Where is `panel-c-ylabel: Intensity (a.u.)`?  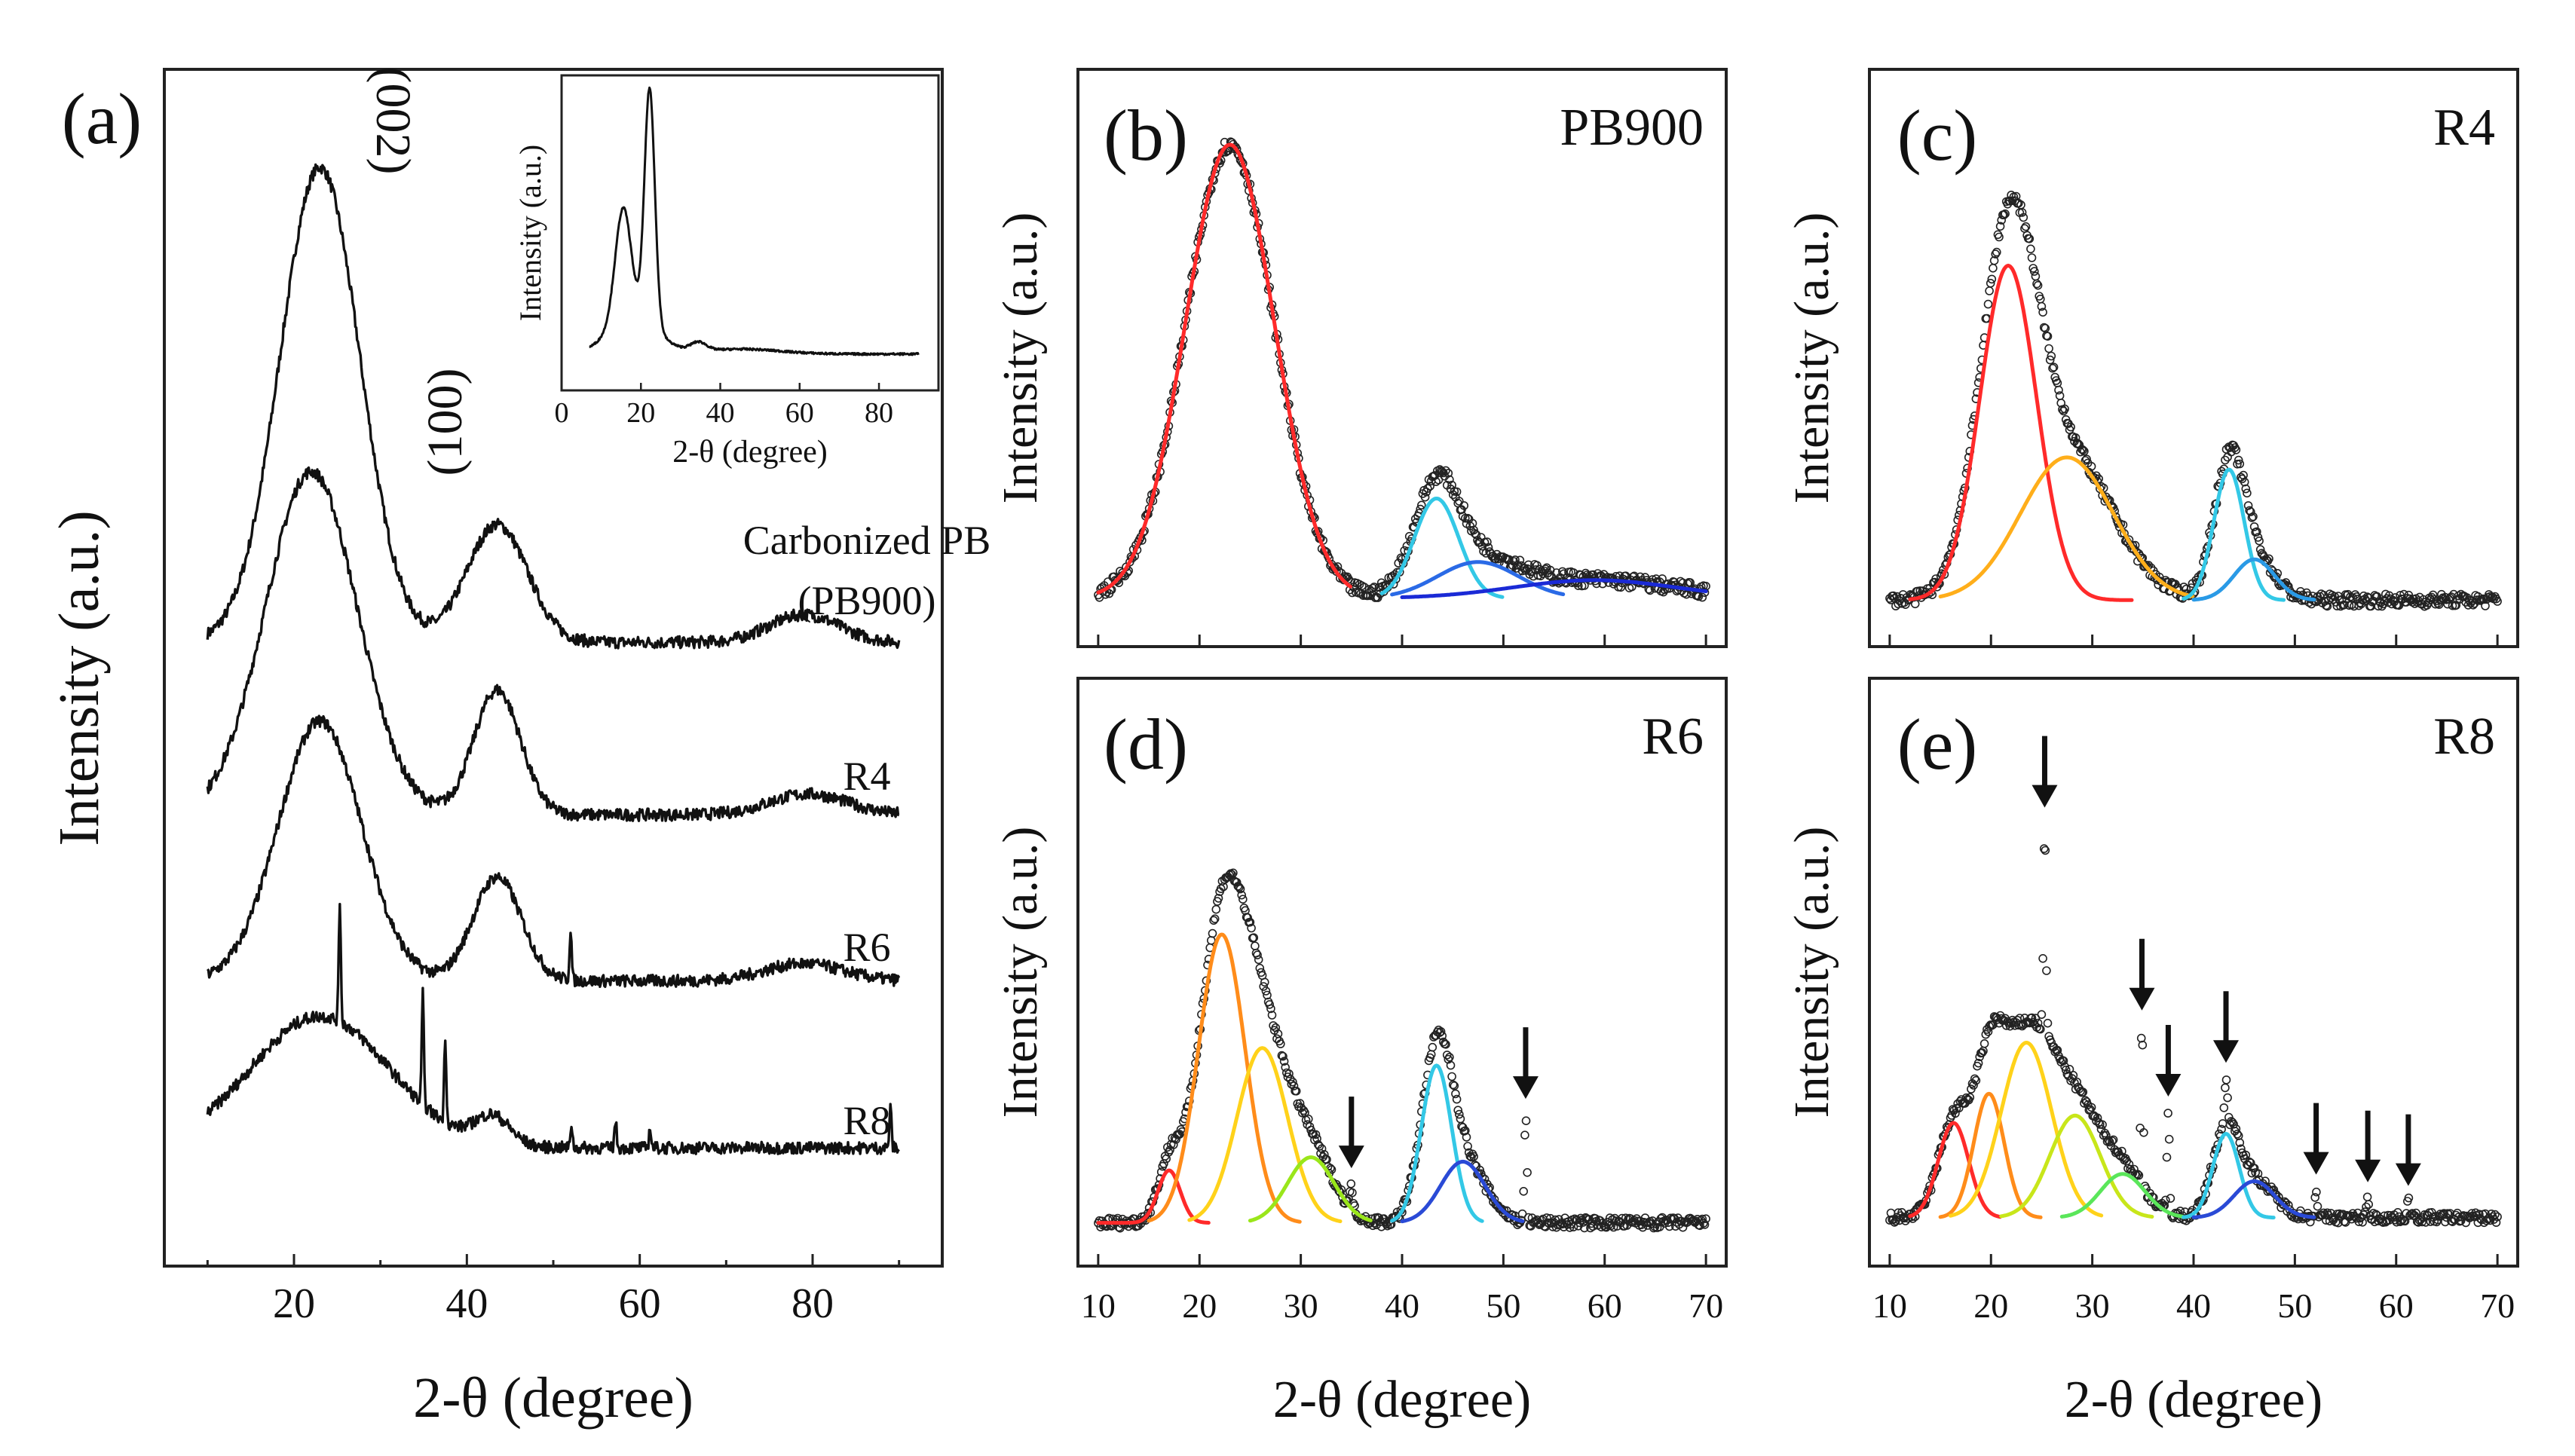
panel-c-ylabel: Intensity (a.u.) is located at coordinates (1811, 358).